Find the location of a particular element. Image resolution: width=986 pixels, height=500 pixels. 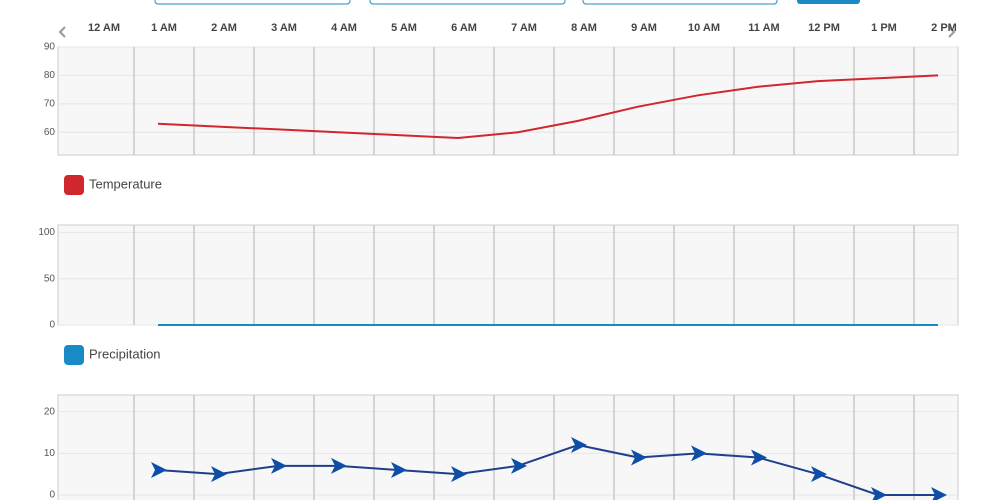

hour-label: 9 AM is located at coordinates (644, 28).